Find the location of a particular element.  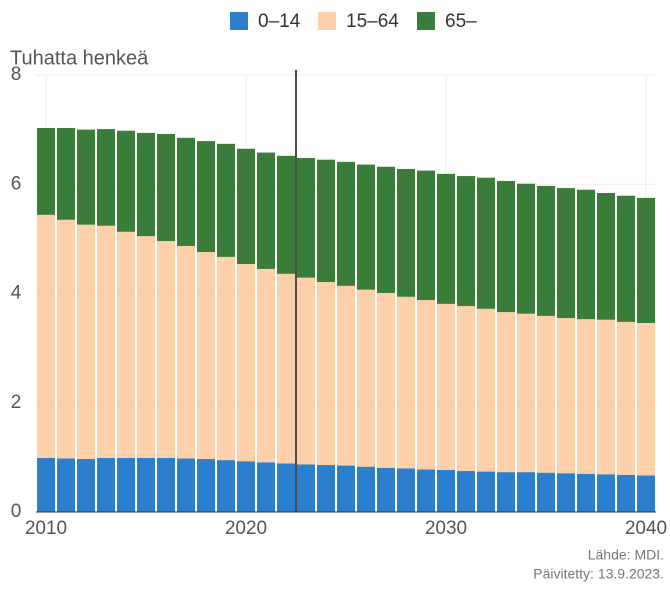

x-tick-label: 2040 is located at coordinates (646, 528).